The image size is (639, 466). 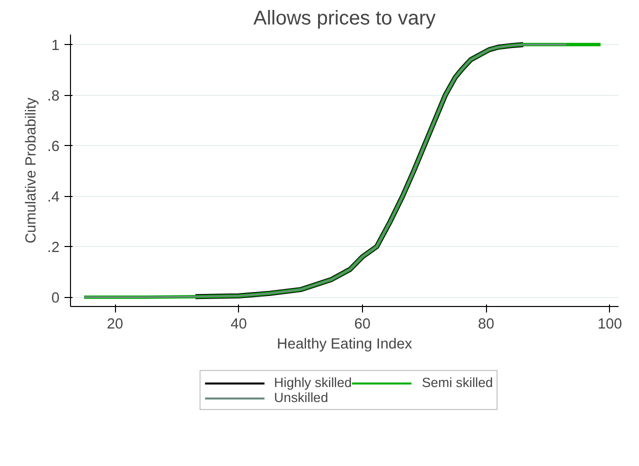 What do you see at coordinates (238, 324) in the screenshot?
I see `x-tick-label: 40` at bounding box center [238, 324].